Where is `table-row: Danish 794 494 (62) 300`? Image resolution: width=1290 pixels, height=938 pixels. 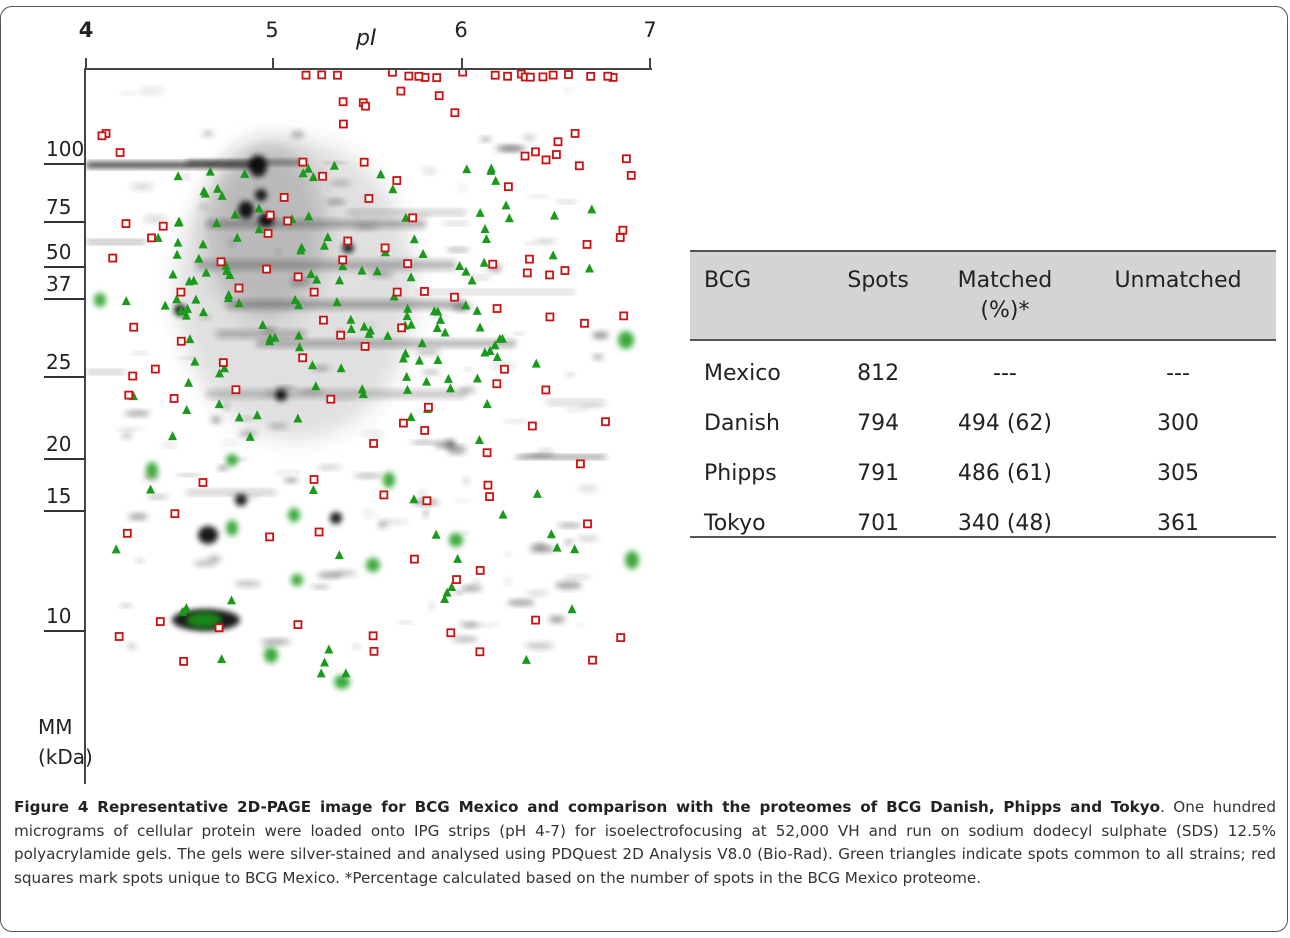 table-row: Danish 794 494 (62) 300 is located at coordinates (983, 423).